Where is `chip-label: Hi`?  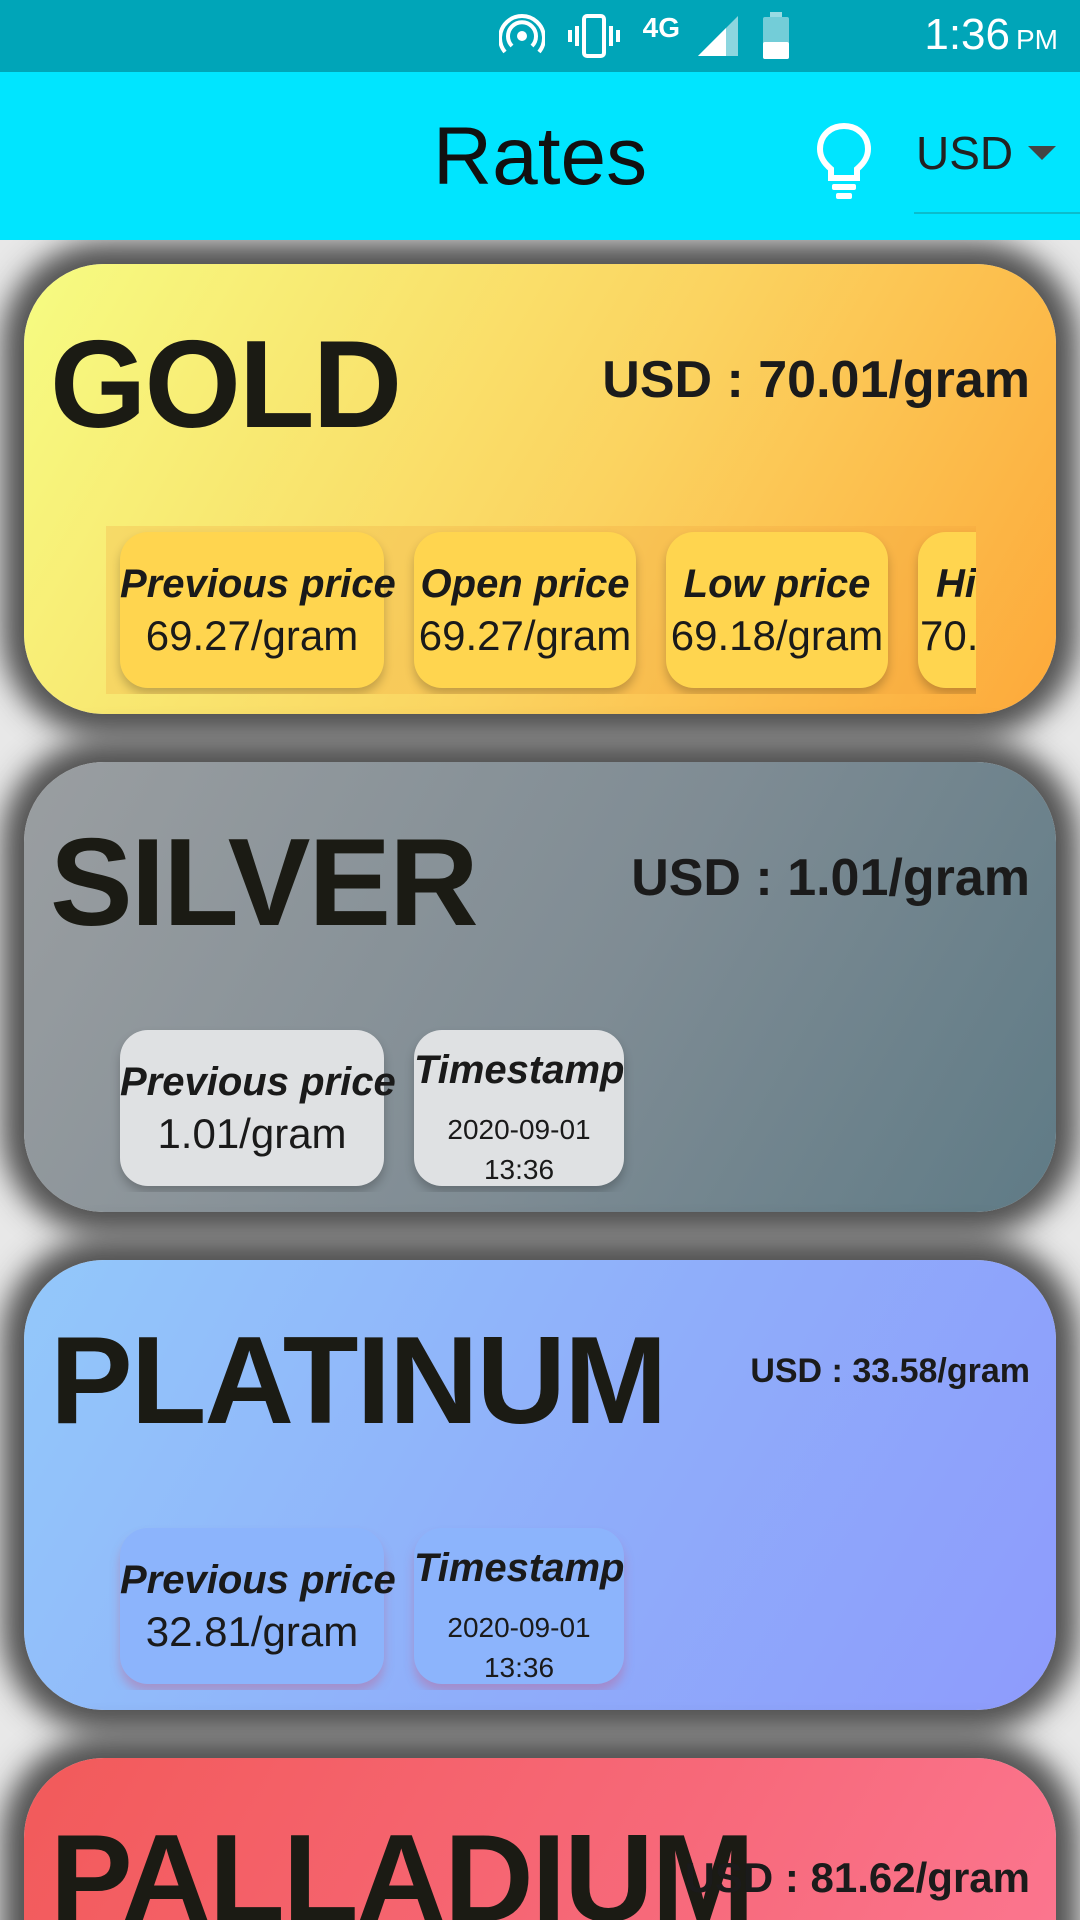
chip-label: Hi is located at coordinates (956, 584).